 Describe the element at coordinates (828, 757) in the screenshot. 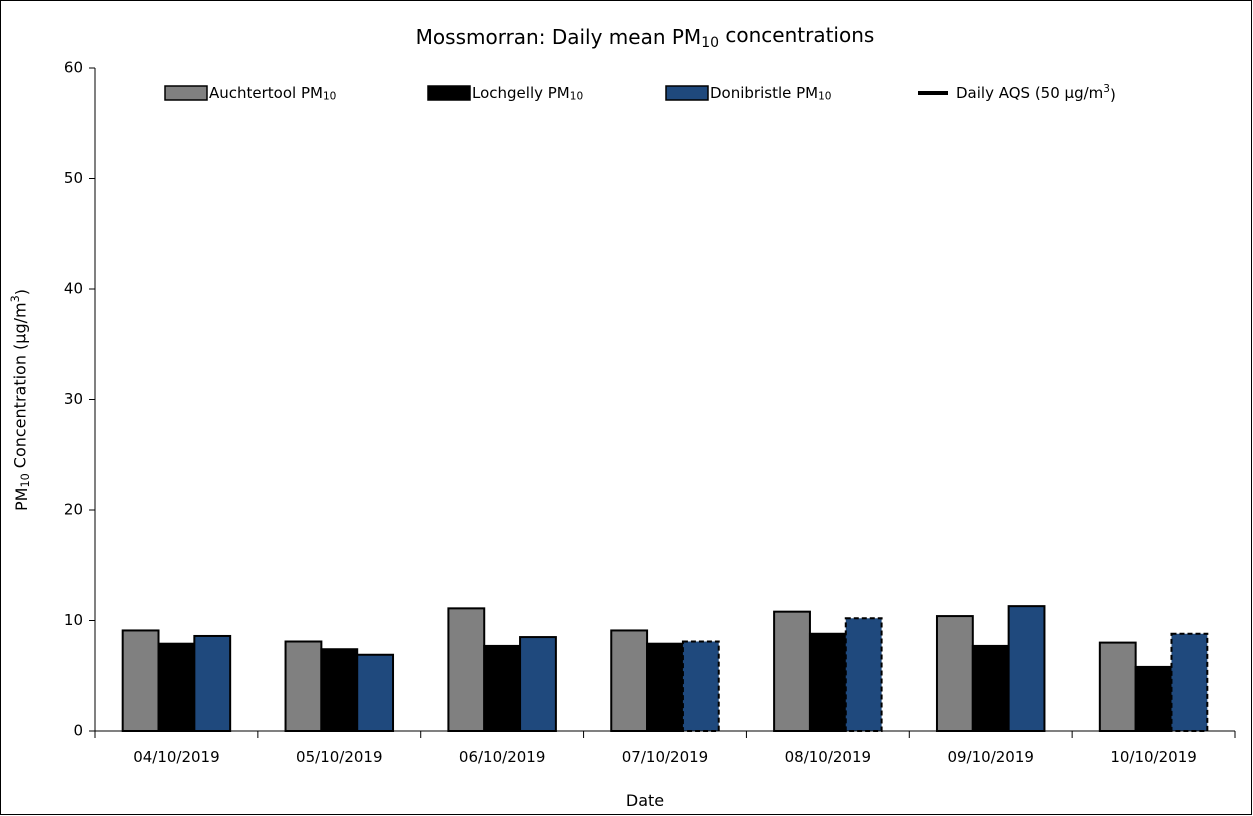

I see `x-tick-label: 08/10/2019` at that location.